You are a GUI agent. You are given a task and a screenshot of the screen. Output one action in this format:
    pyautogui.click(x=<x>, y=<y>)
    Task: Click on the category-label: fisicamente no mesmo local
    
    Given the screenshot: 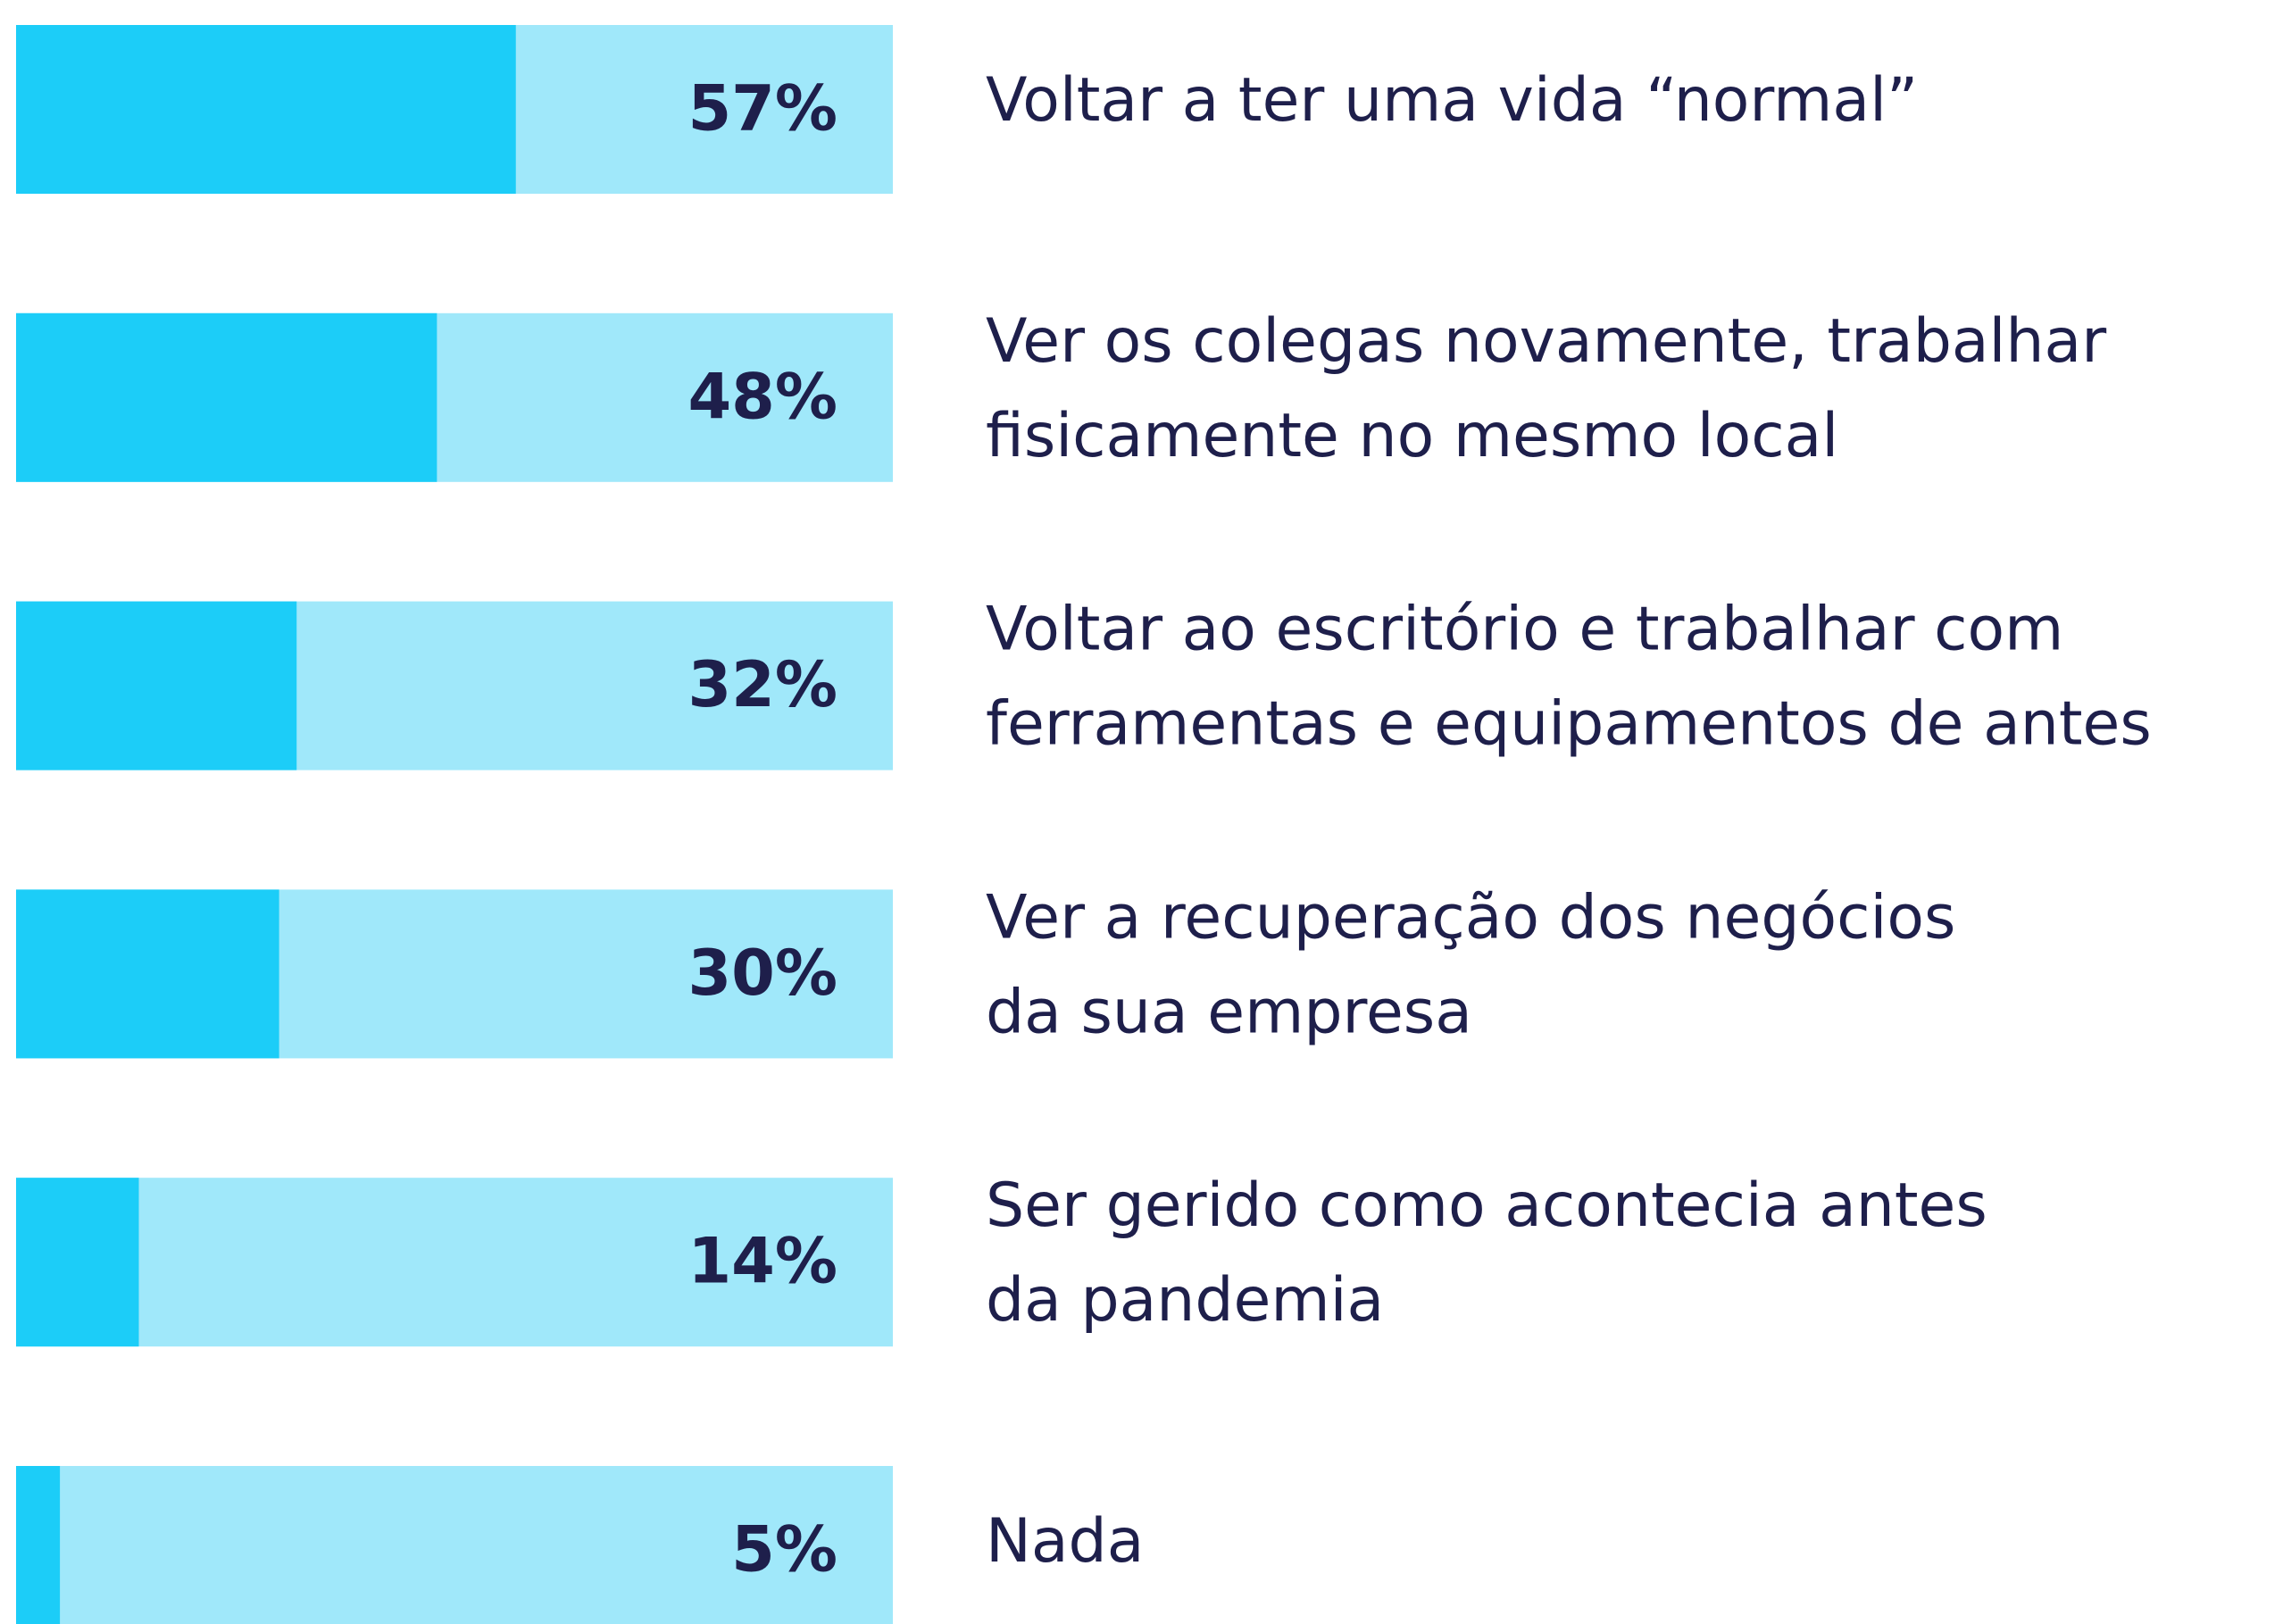 What is the action you would take?
    pyautogui.click(x=1412, y=436)
    